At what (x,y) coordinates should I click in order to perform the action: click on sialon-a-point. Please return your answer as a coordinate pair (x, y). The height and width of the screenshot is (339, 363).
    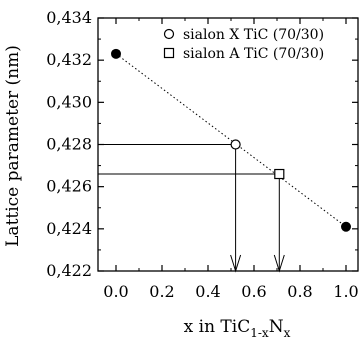
    Looking at the image, I should click on (279, 174).